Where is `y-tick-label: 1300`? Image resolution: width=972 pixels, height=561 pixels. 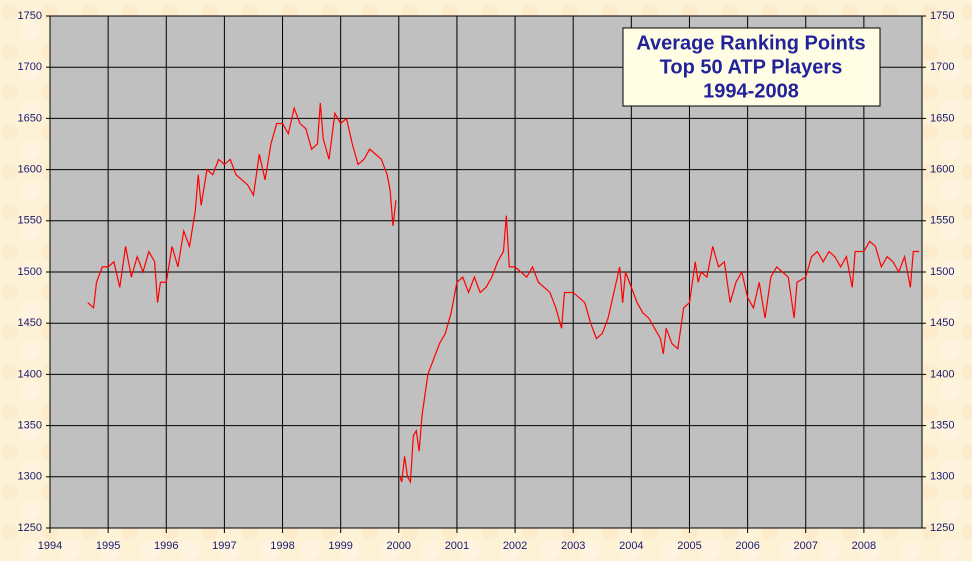 y-tick-label: 1300 is located at coordinates (30, 477).